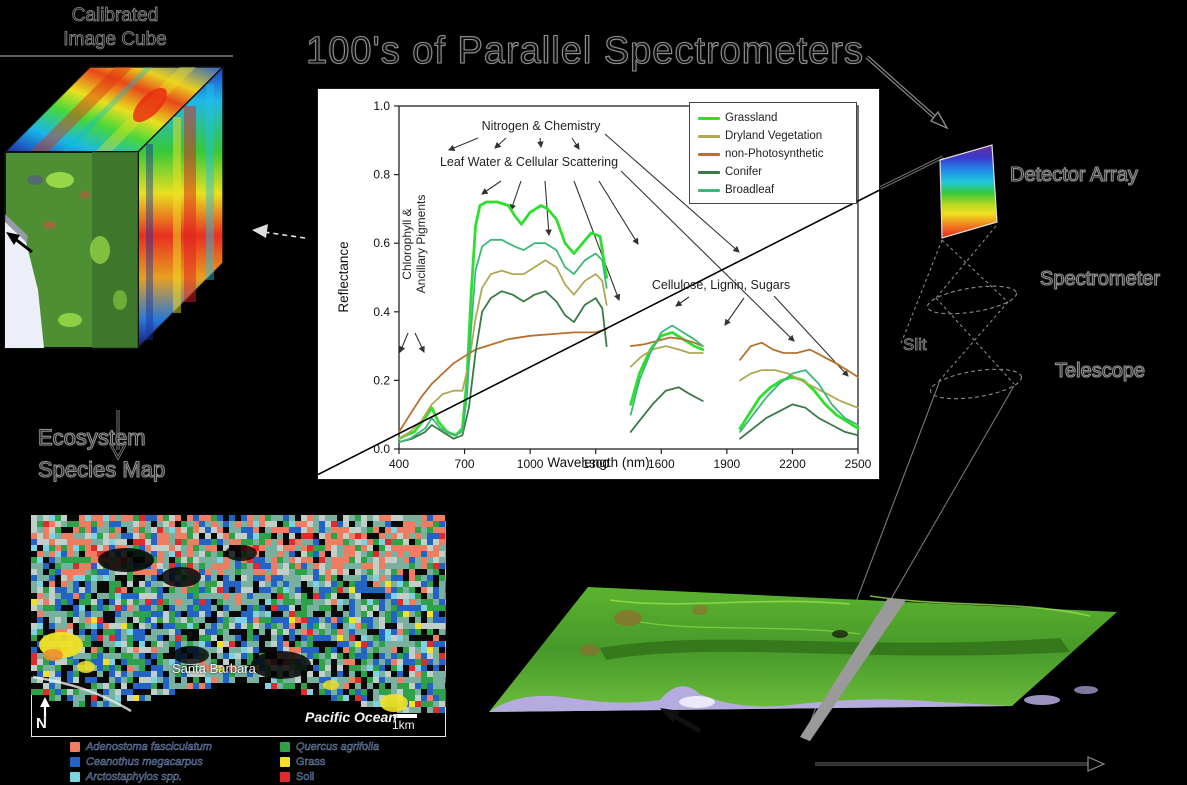 The height and width of the screenshot is (785, 1187). Describe the element at coordinates (907, 92) in the screenshot. I see `title-to-detector-arrow-icon` at that location.